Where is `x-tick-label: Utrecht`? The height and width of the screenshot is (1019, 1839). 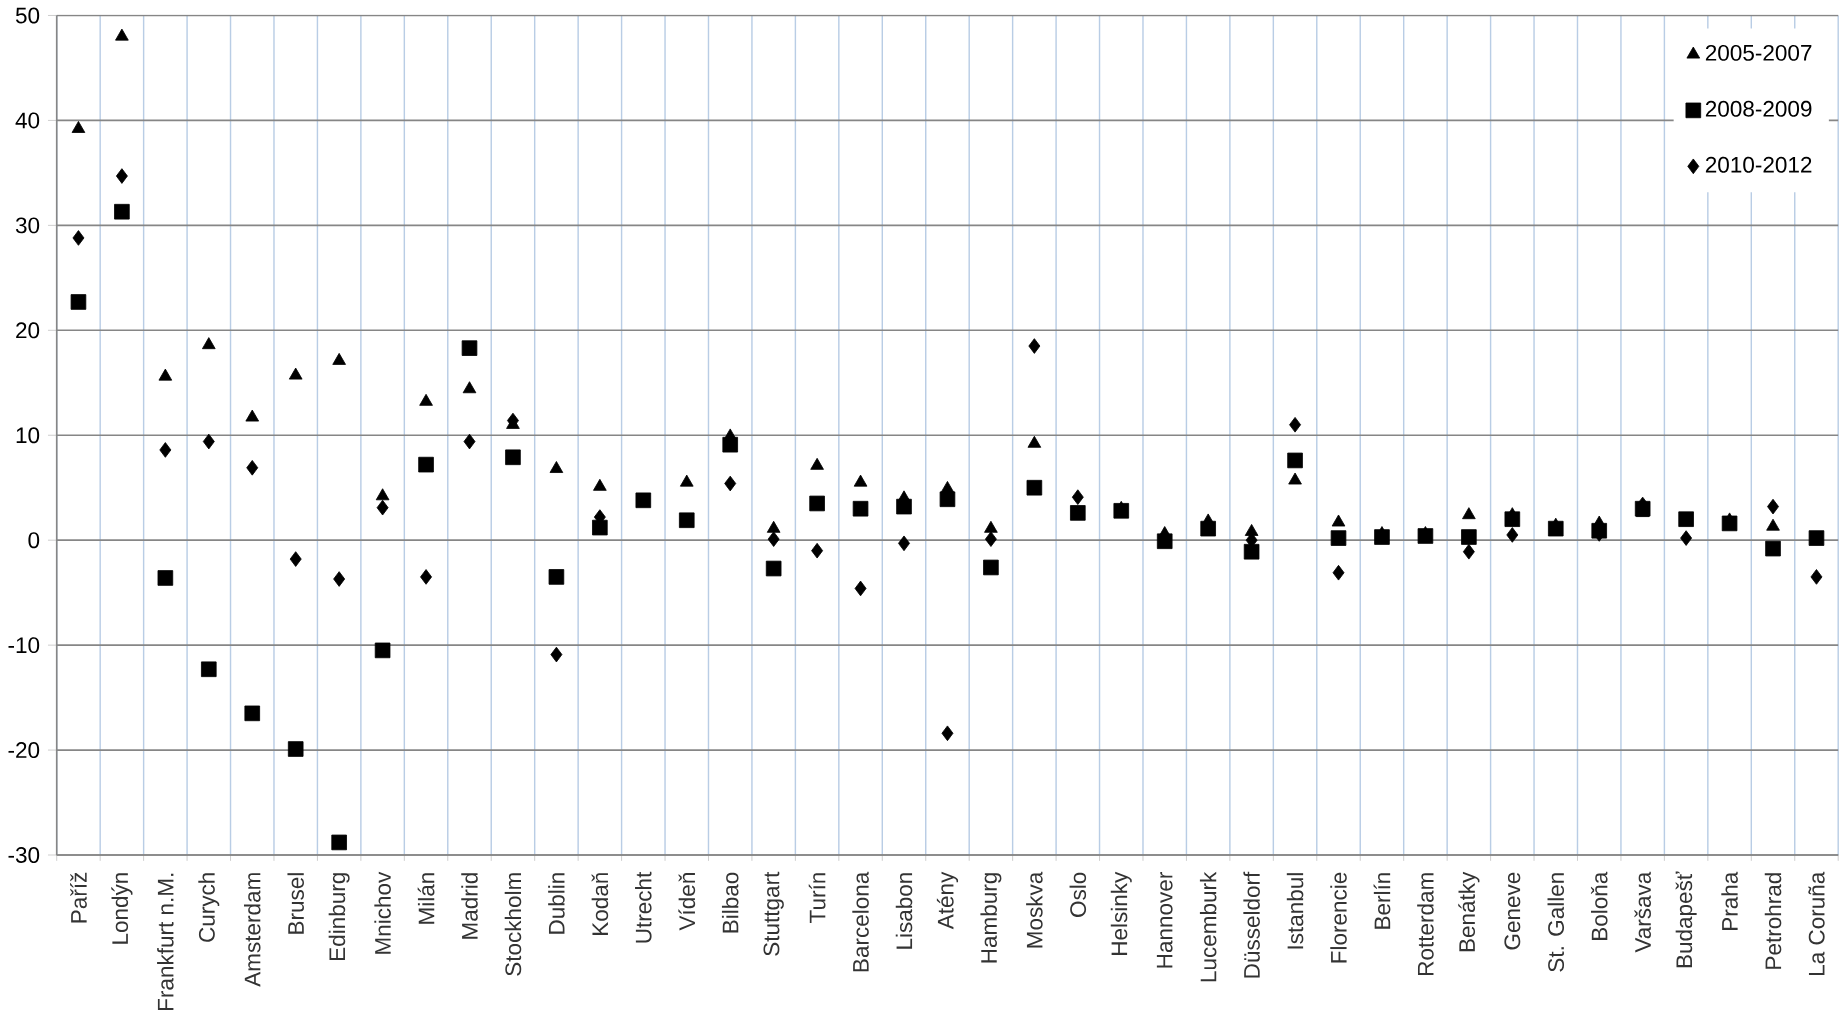
x-tick-label: Utrecht is located at coordinates (643, 907).